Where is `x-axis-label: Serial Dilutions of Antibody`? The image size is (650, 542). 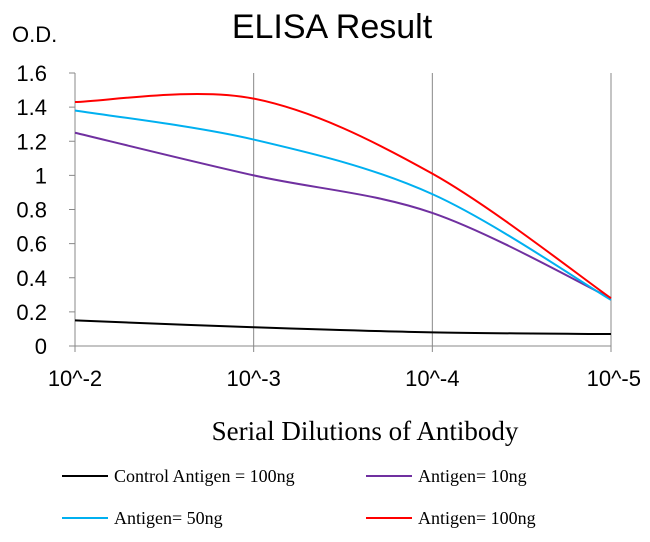 x-axis-label: Serial Dilutions of Antibody is located at coordinates (365, 431).